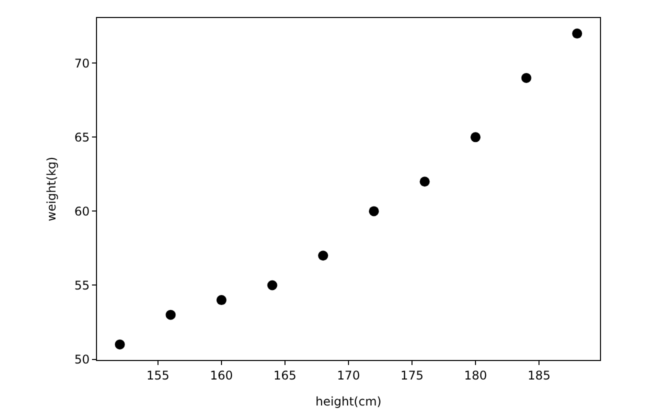 The image size is (658, 418). I want to click on y-tick-label: 65, so click(82, 137).